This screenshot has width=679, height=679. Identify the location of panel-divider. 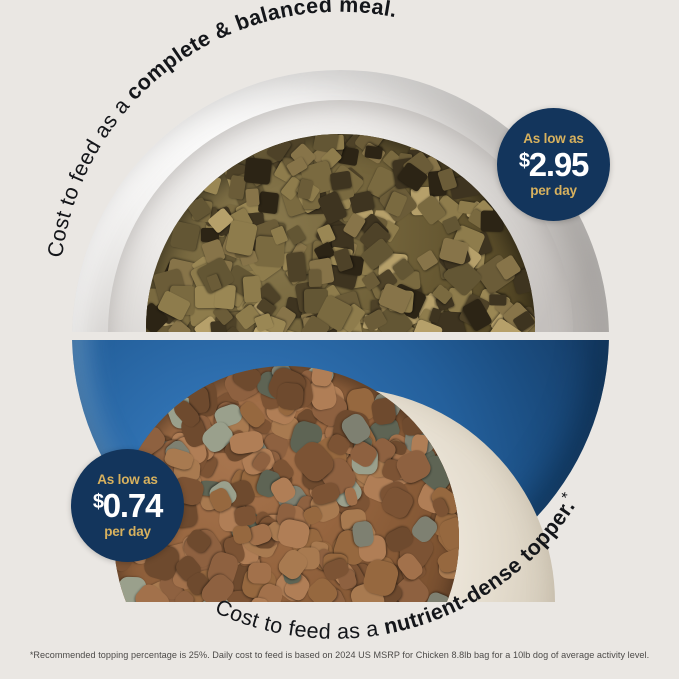
(339, 336).